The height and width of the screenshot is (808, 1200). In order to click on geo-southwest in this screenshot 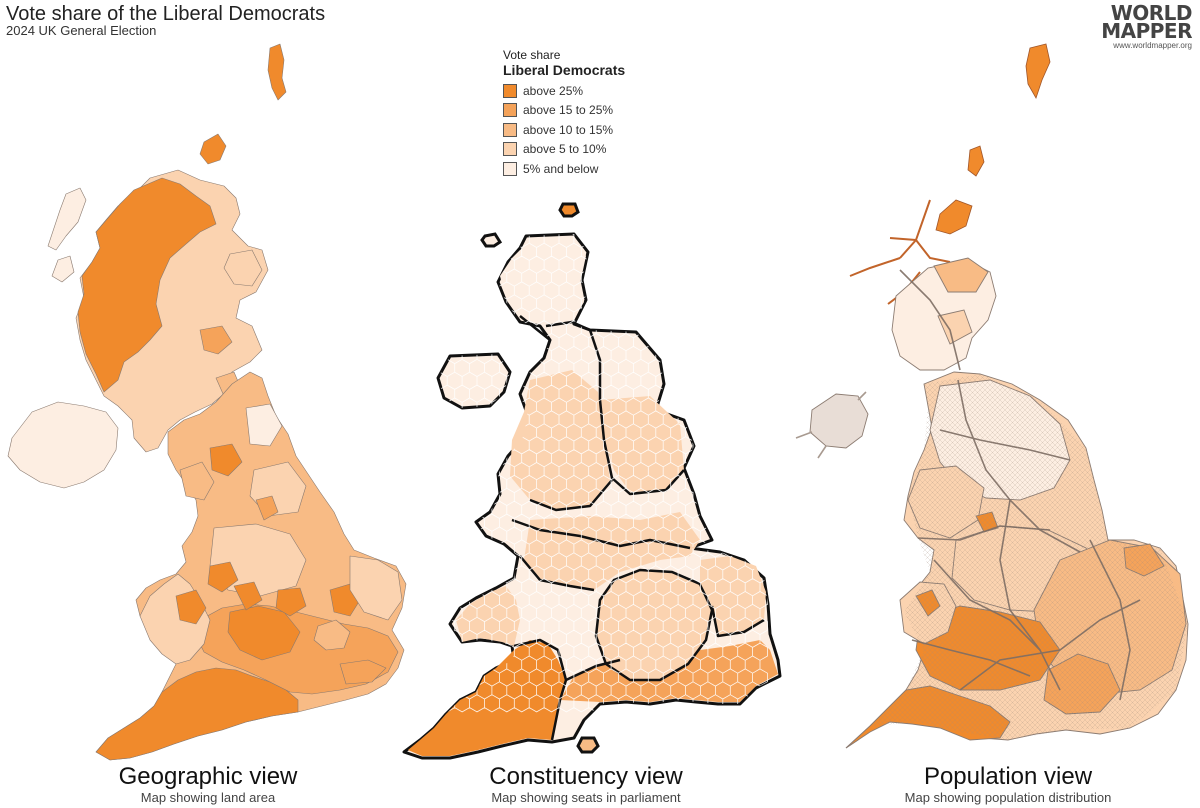, I will do `click(197, 714)`.